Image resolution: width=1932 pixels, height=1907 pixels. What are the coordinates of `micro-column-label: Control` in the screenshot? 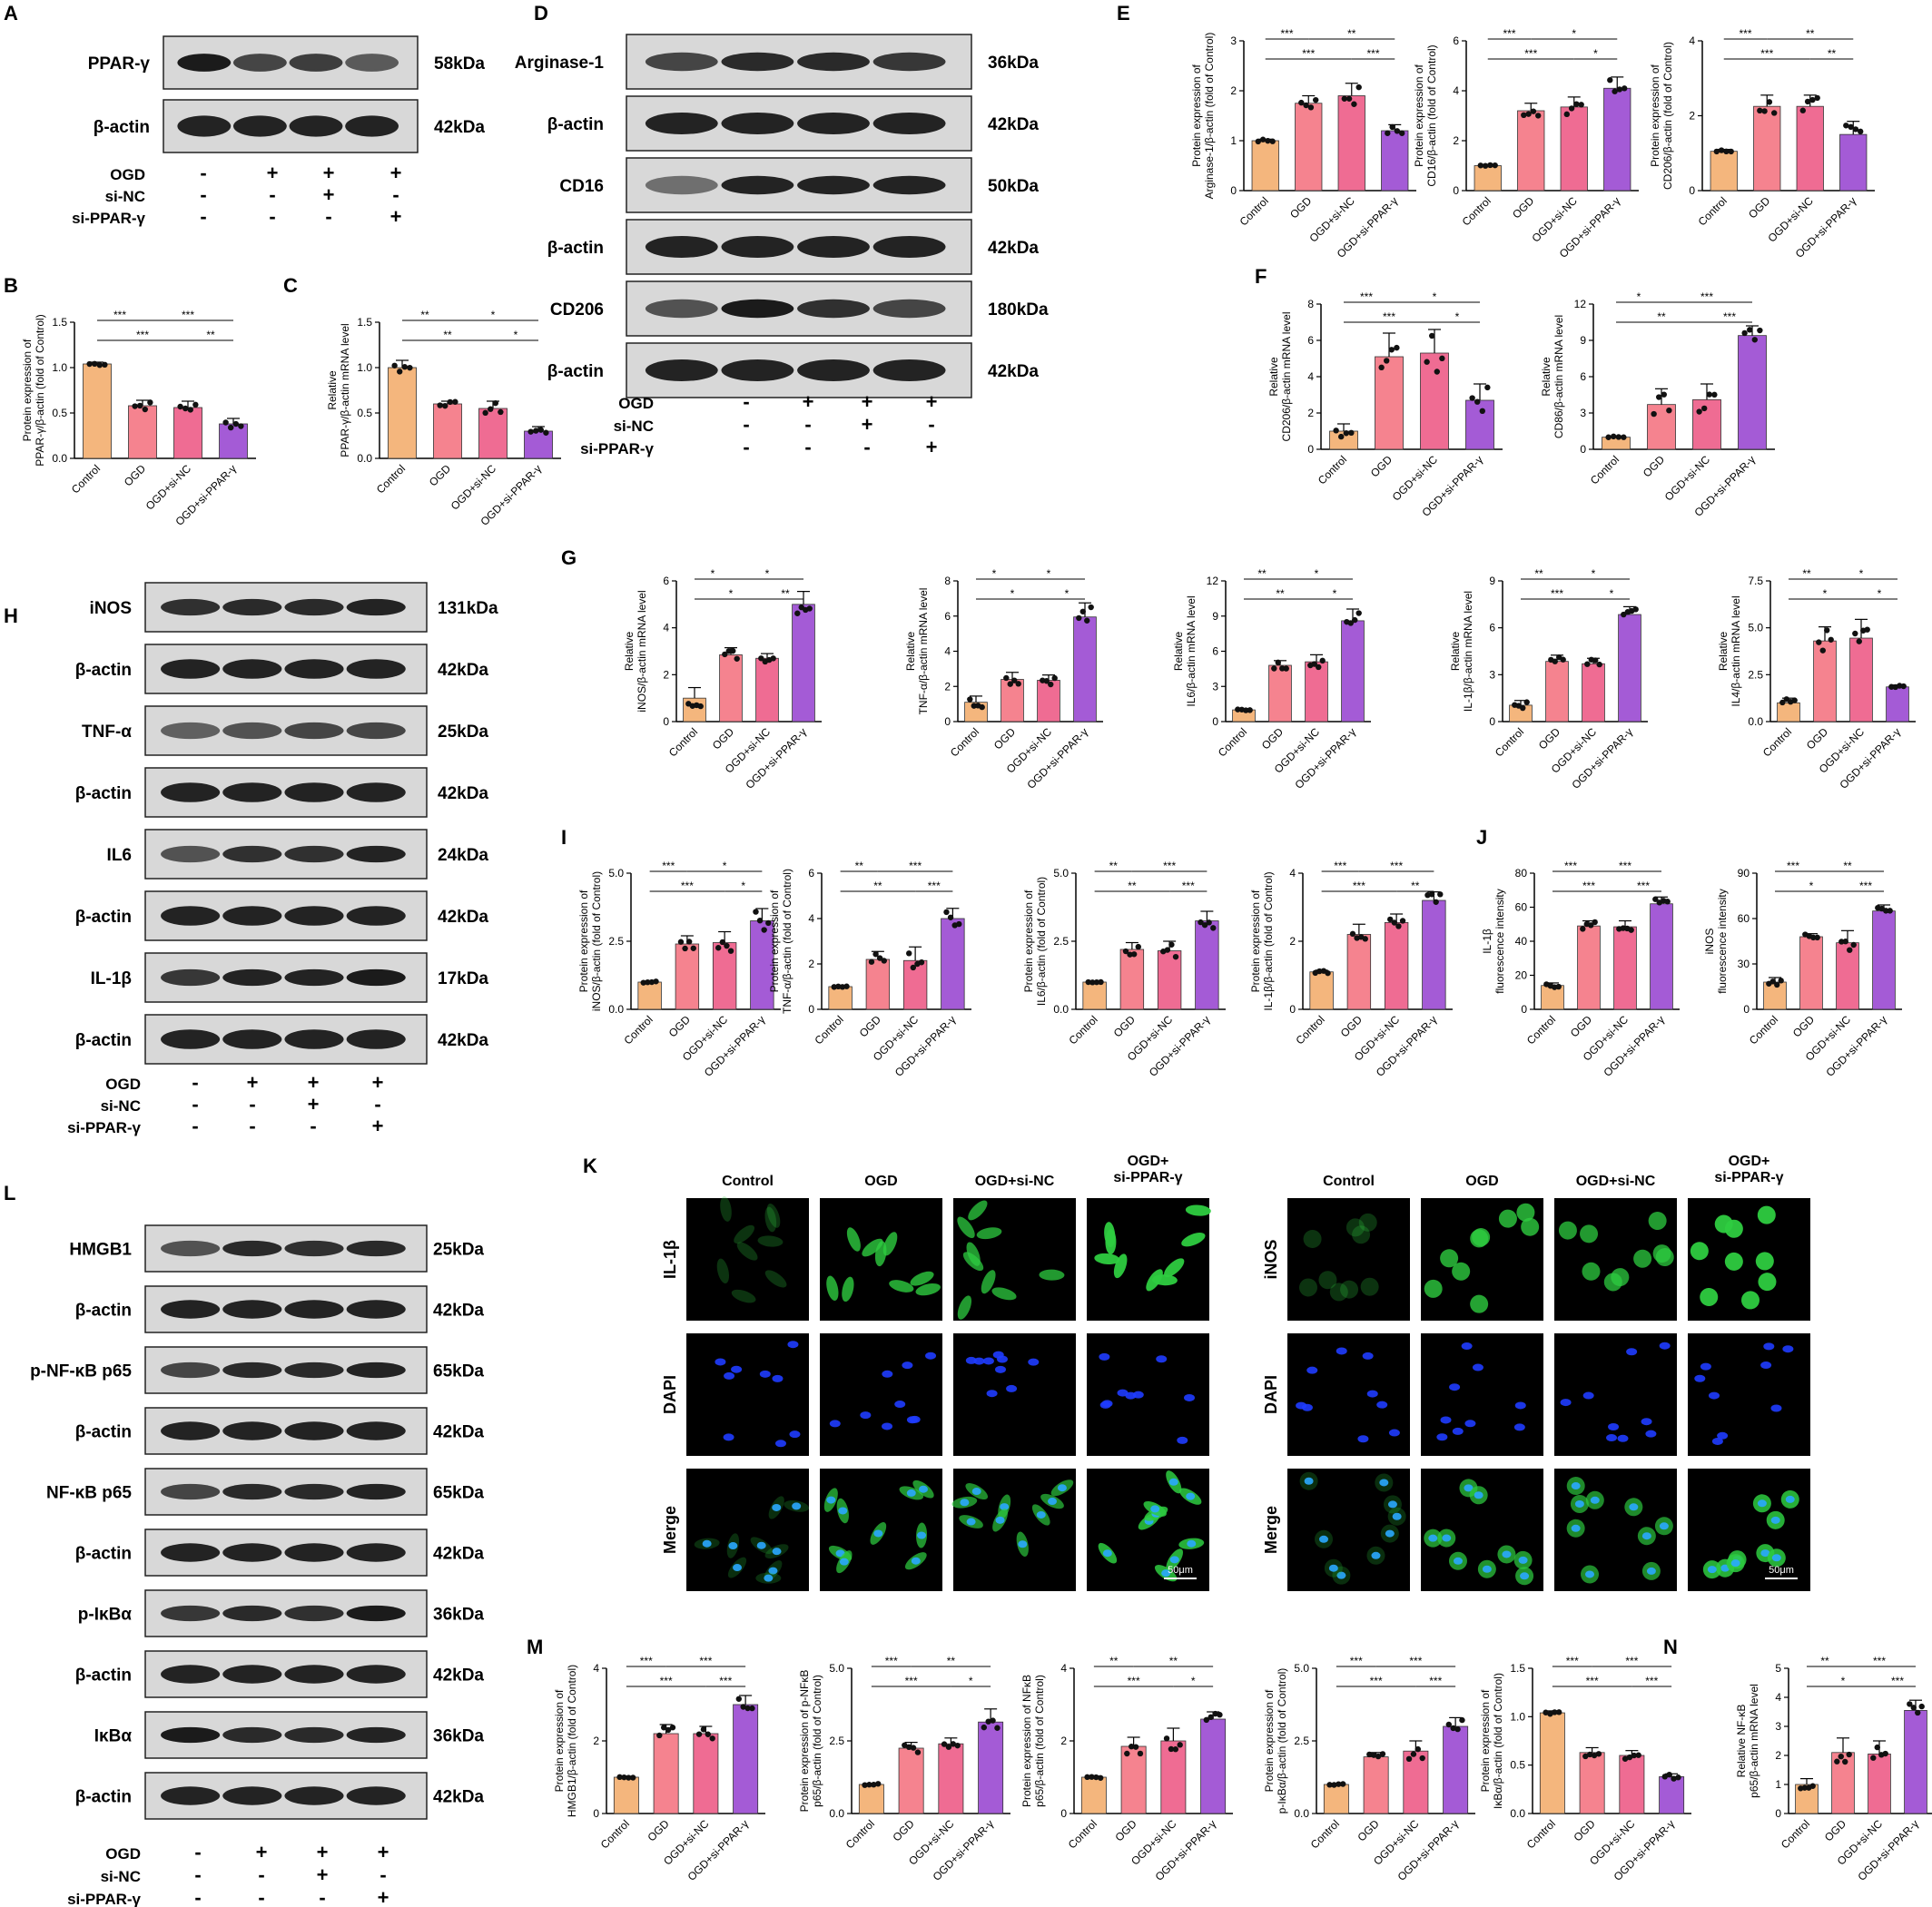 It's located at (748, 1181).